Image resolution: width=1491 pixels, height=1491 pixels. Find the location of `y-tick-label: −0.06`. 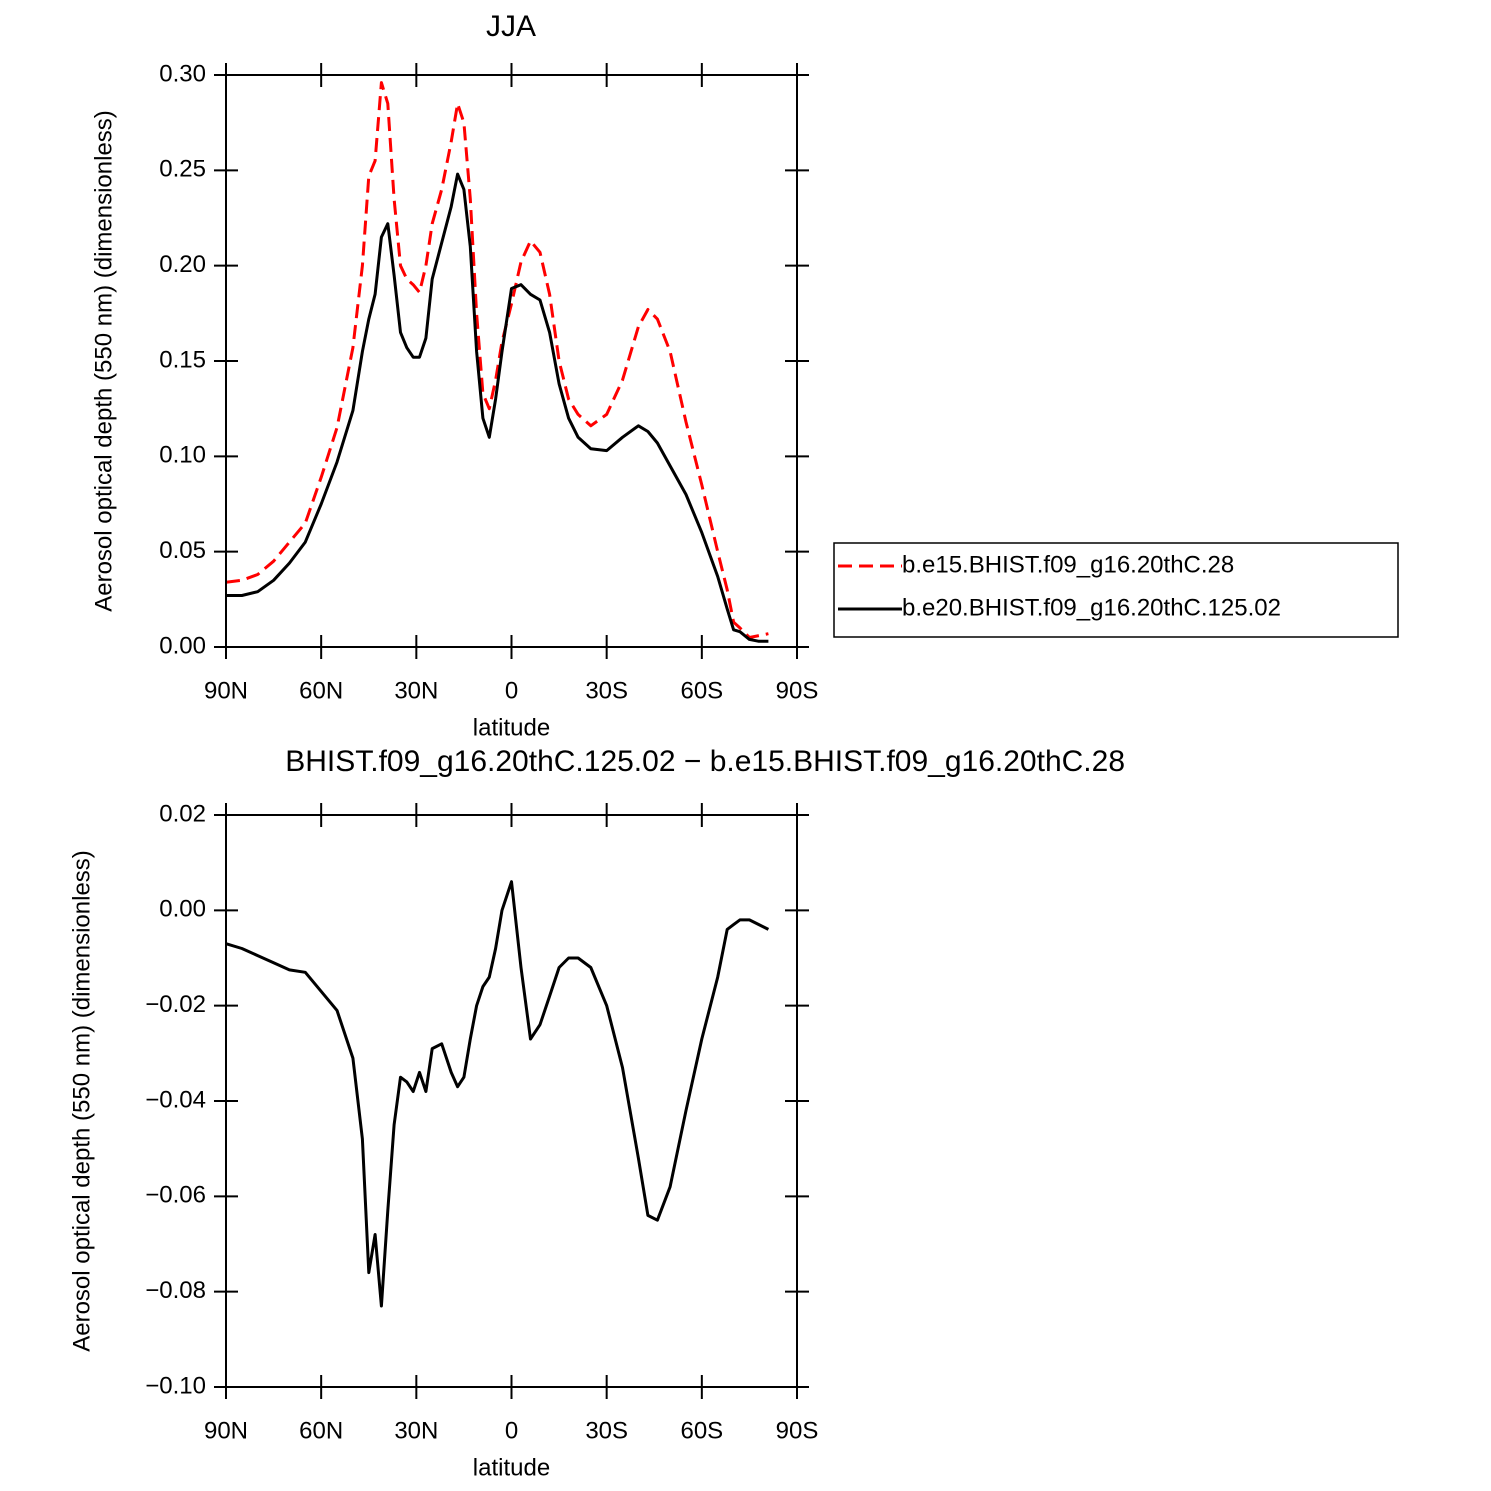

y-tick-label: −0.06 is located at coordinates (175, 1195).